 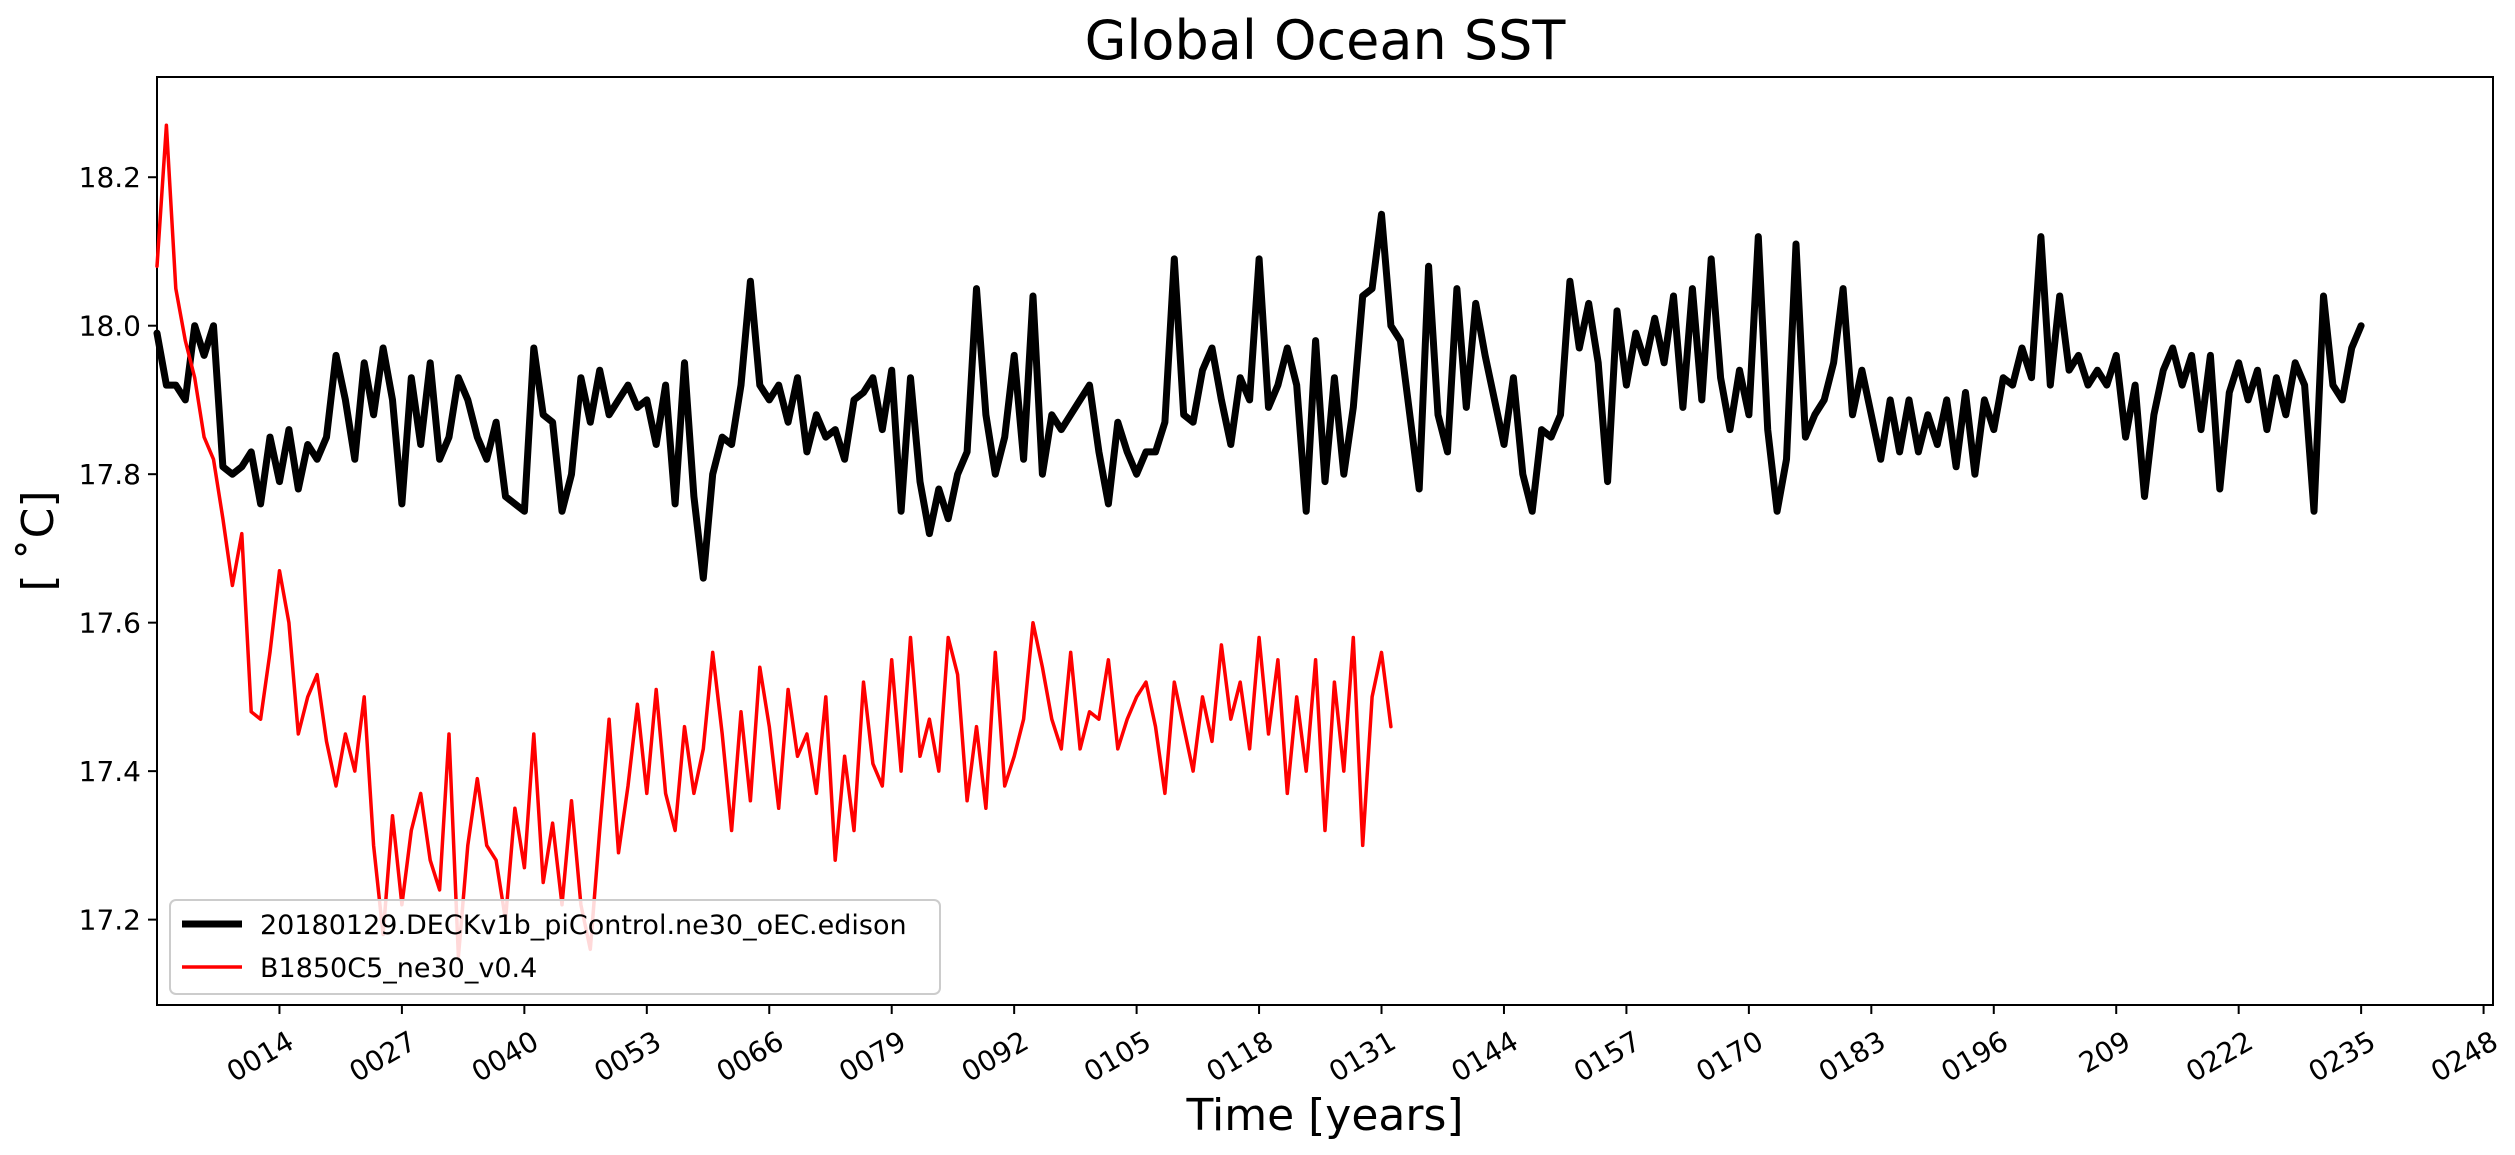 What do you see at coordinates (1117, 1056) in the screenshot?
I see `x-tick-label: 0105` at bounding box center [1117, 1056].